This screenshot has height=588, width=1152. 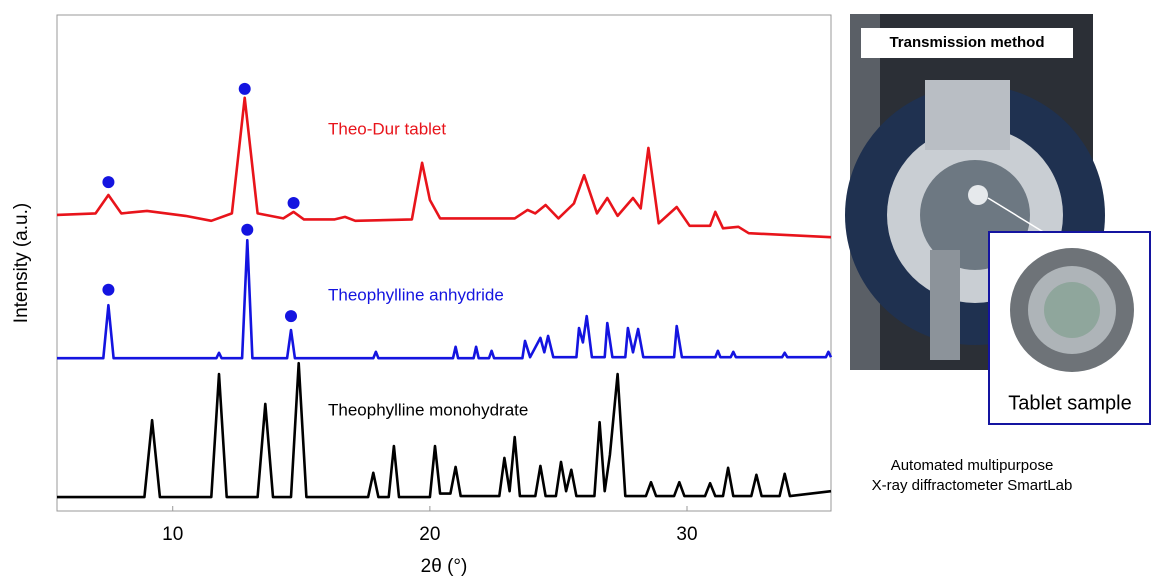 I want to click on photo-arm, so click(x=945, y=305).